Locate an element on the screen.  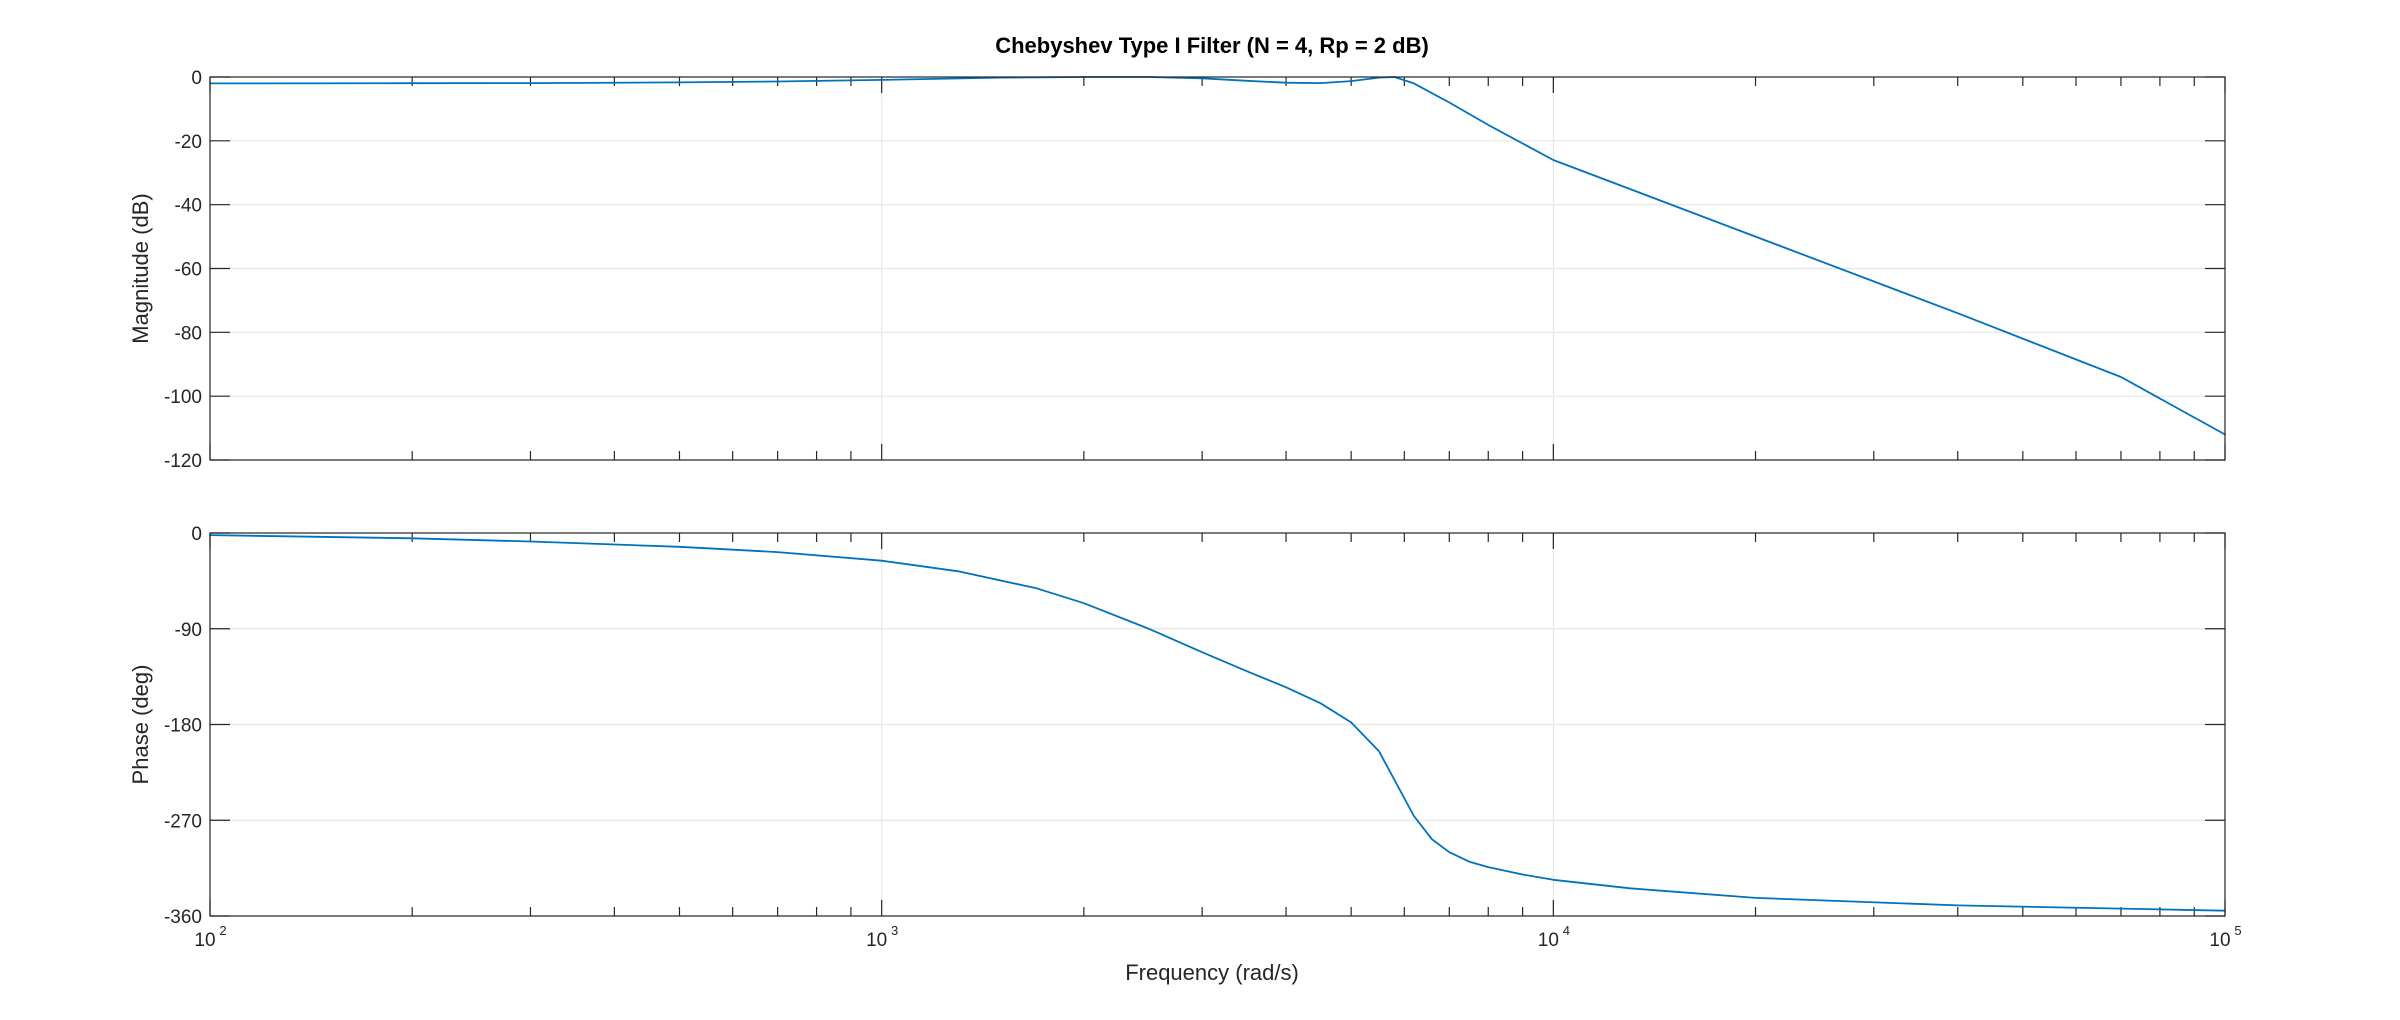
y-tick-label: -180 is located at coordinates (183, 726).